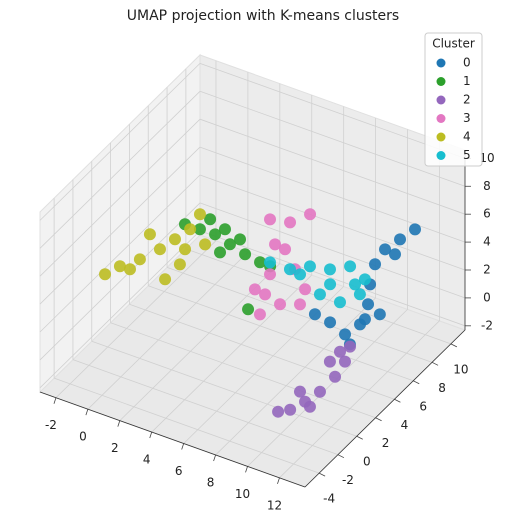  I want to click on x-tick-label: 12, so click(274, 505).